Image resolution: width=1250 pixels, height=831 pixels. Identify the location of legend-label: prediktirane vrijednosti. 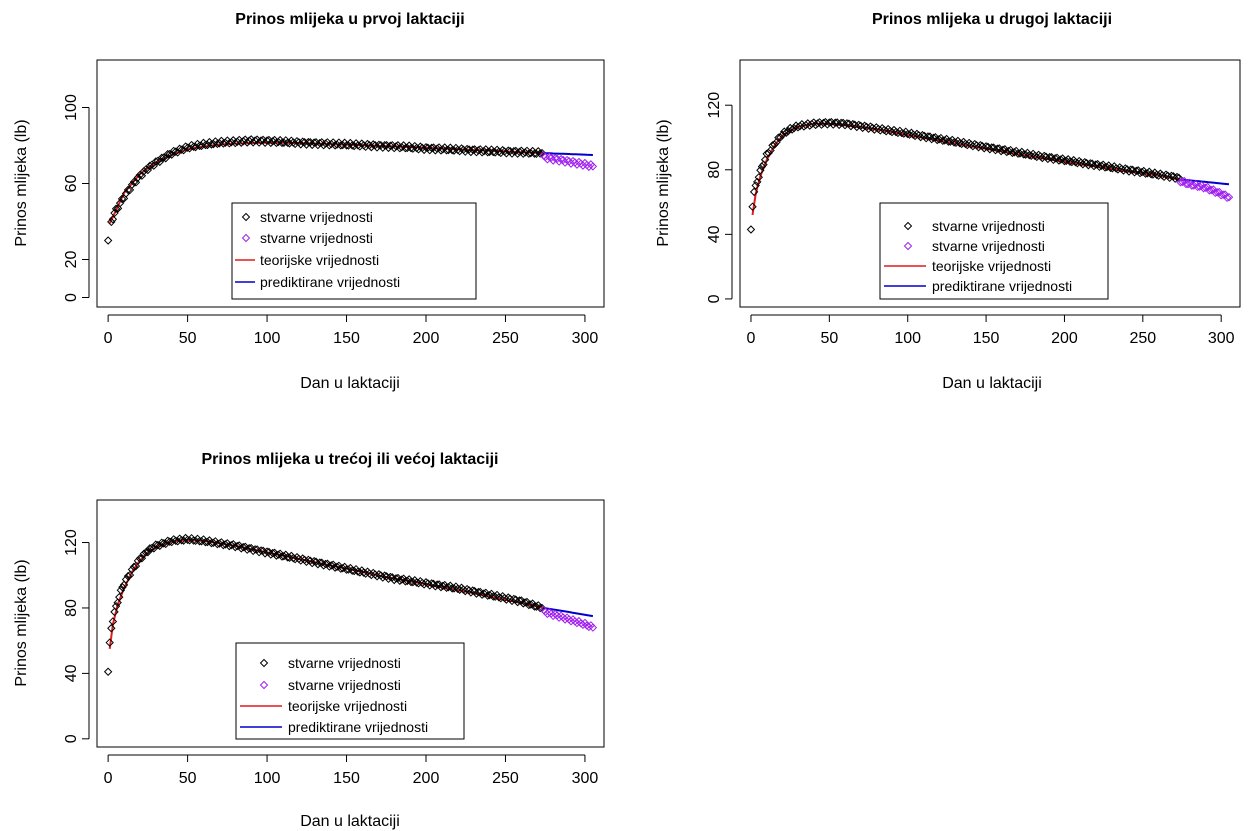
(1002, 286).